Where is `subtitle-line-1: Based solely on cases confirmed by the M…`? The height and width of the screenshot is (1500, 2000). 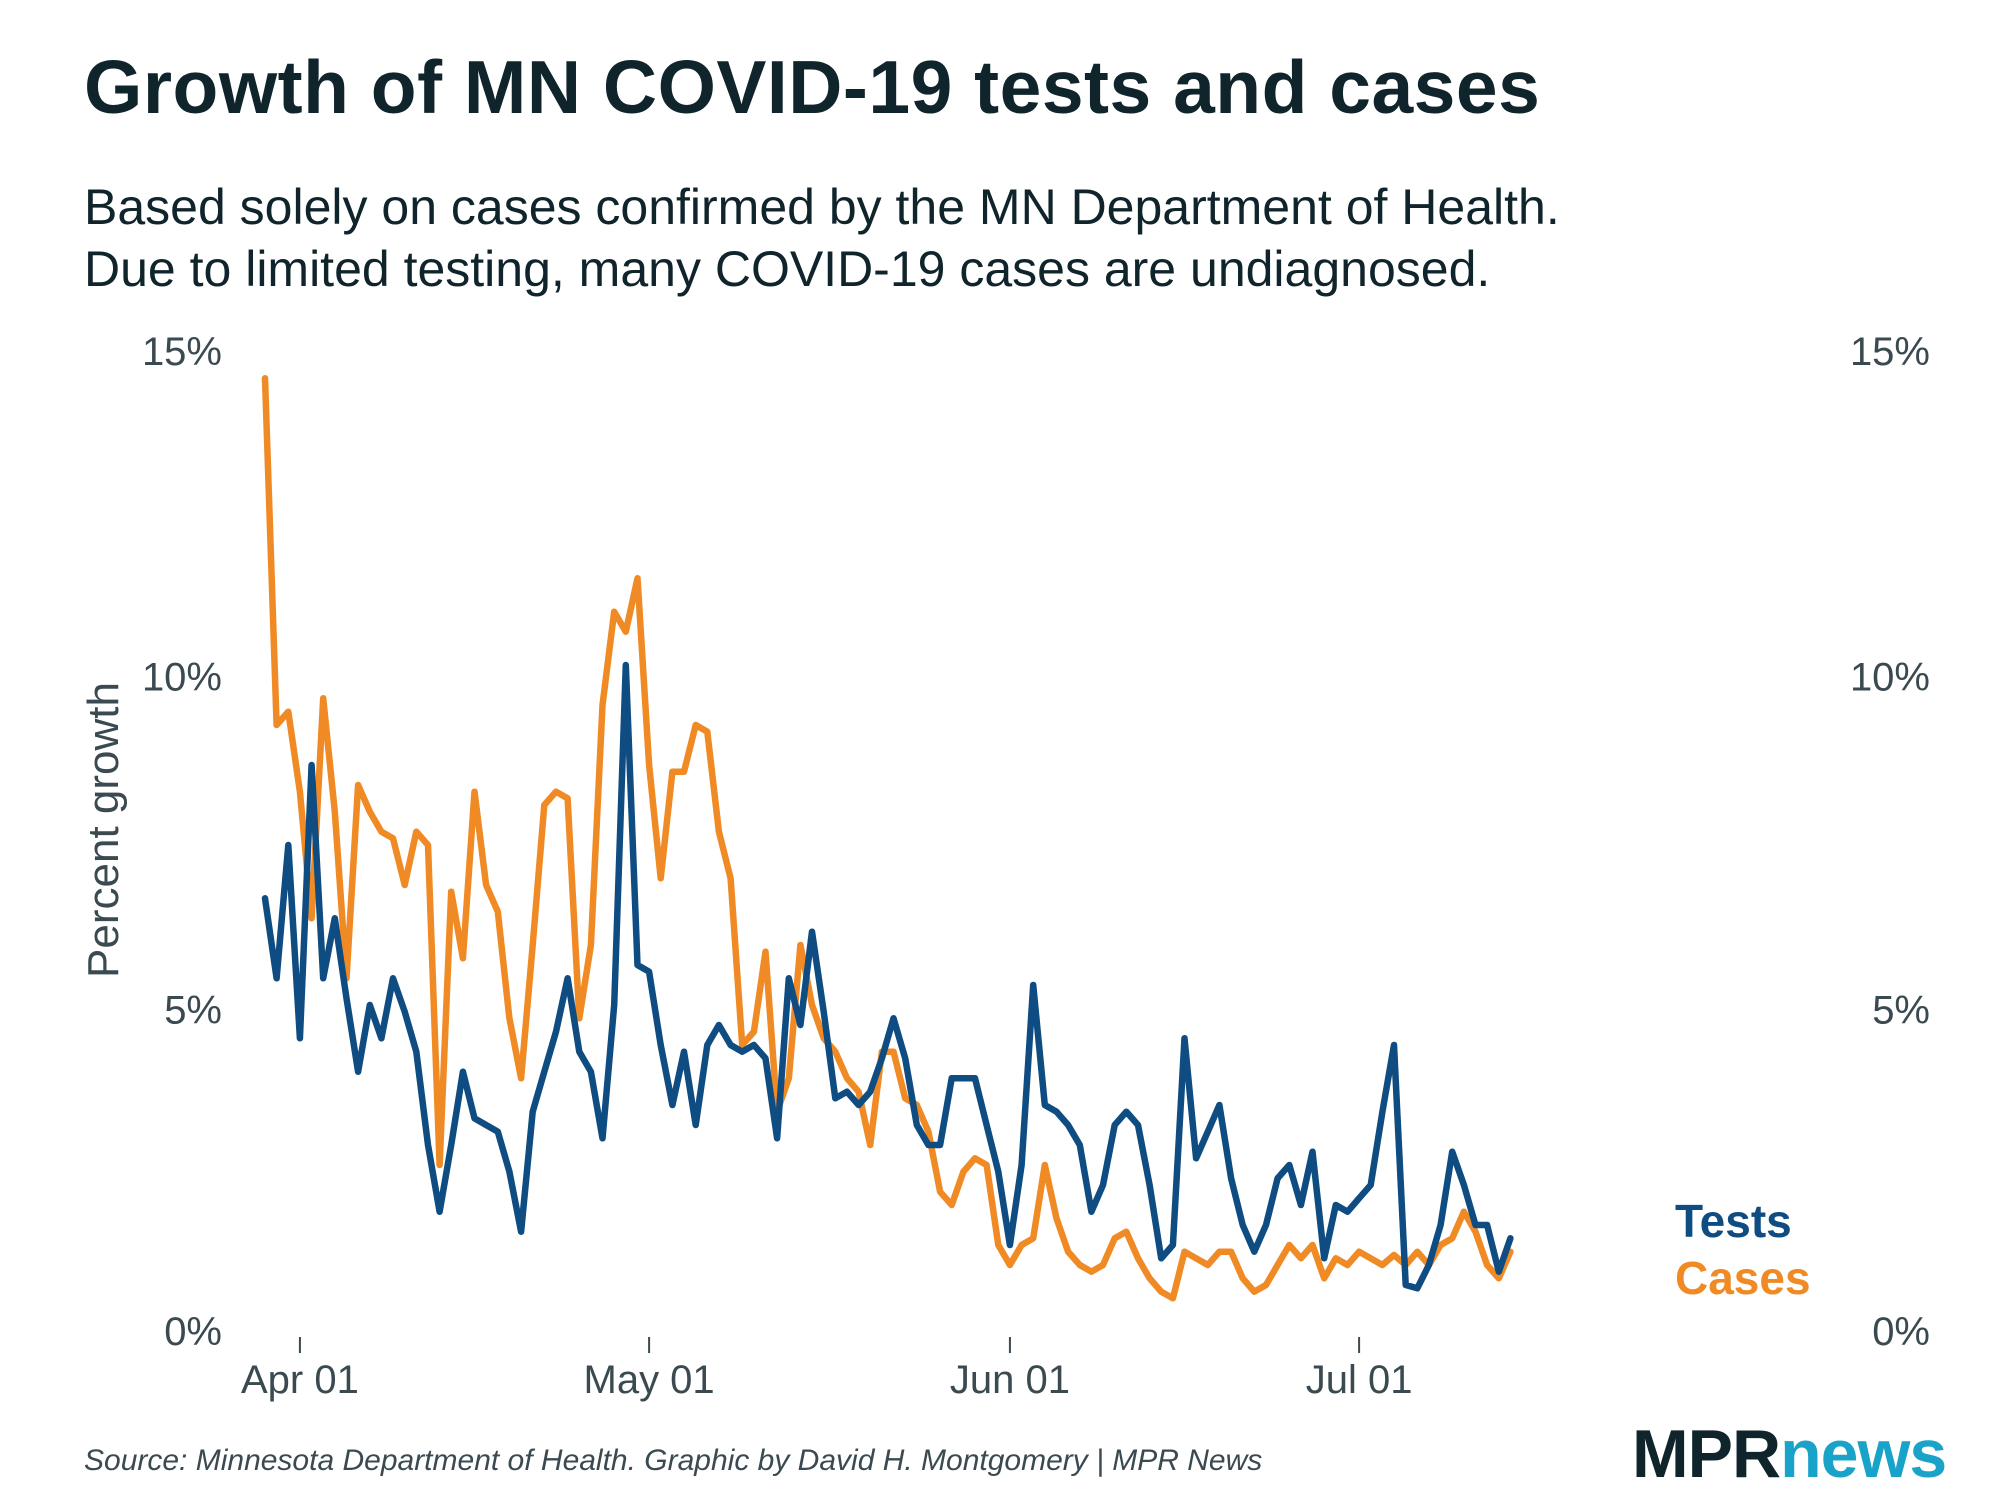 subtitle-line-1: Based solely on cases confirmed by the M… is located at coordinates (822, 207).